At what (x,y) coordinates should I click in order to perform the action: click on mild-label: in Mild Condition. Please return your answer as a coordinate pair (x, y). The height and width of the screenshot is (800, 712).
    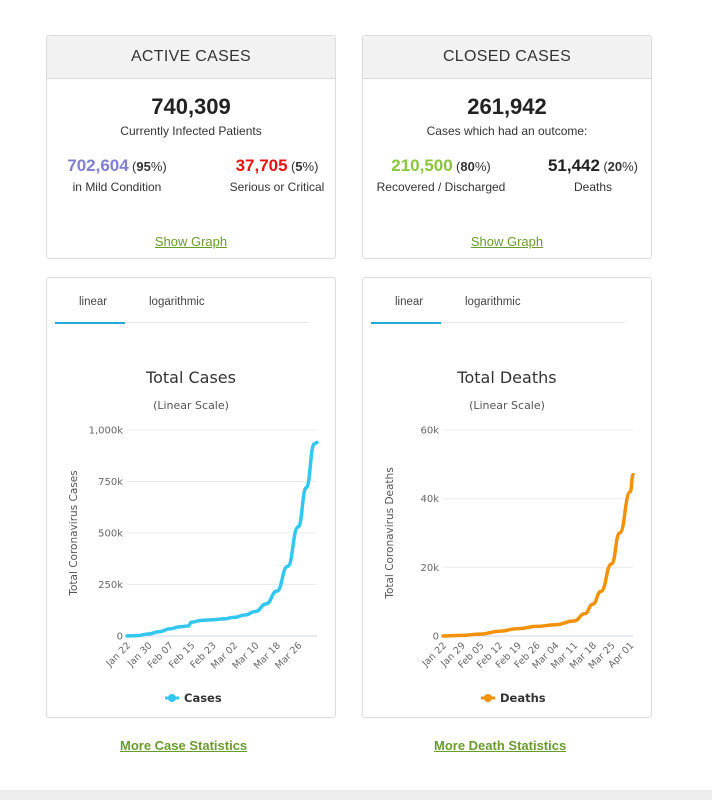
    Looking at the image, I should click on (117, 187).